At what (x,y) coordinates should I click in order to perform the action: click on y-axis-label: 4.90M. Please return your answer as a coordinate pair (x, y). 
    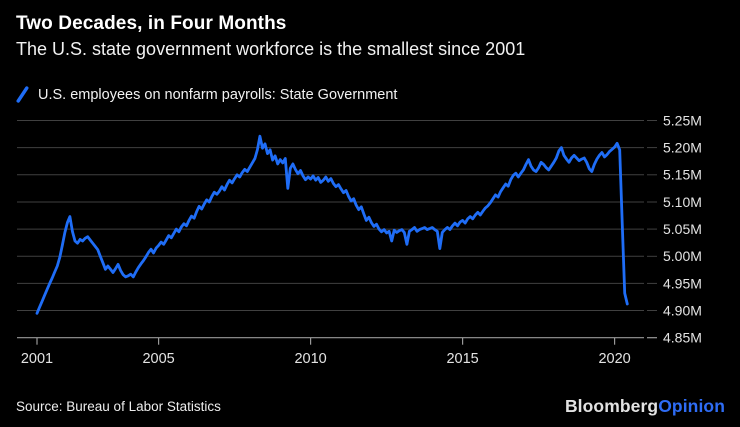
    Looking at the image, I should click on (682, 310).